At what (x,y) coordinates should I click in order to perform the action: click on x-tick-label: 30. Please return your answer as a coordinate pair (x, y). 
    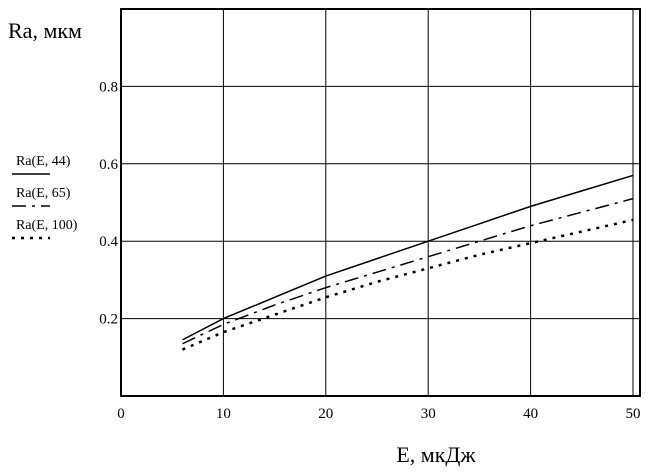
    Looking at the image, I should click on (428, 414).